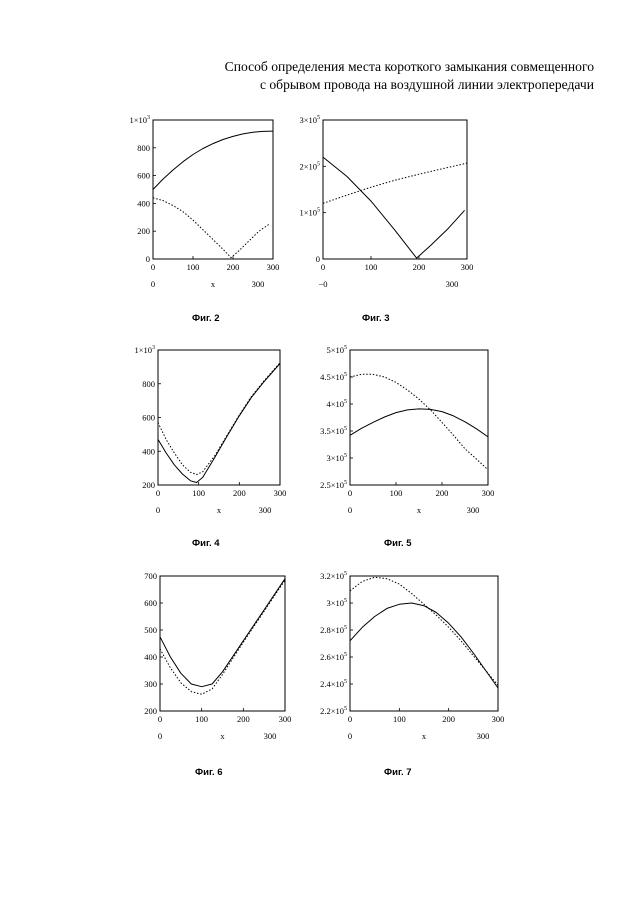 The width and height of the screenshot is (636, 899). I want to click on figure-2-chart: 0 200 400 600 800 1×103 0 100 200 300 0 300 x, so click(205, 205).